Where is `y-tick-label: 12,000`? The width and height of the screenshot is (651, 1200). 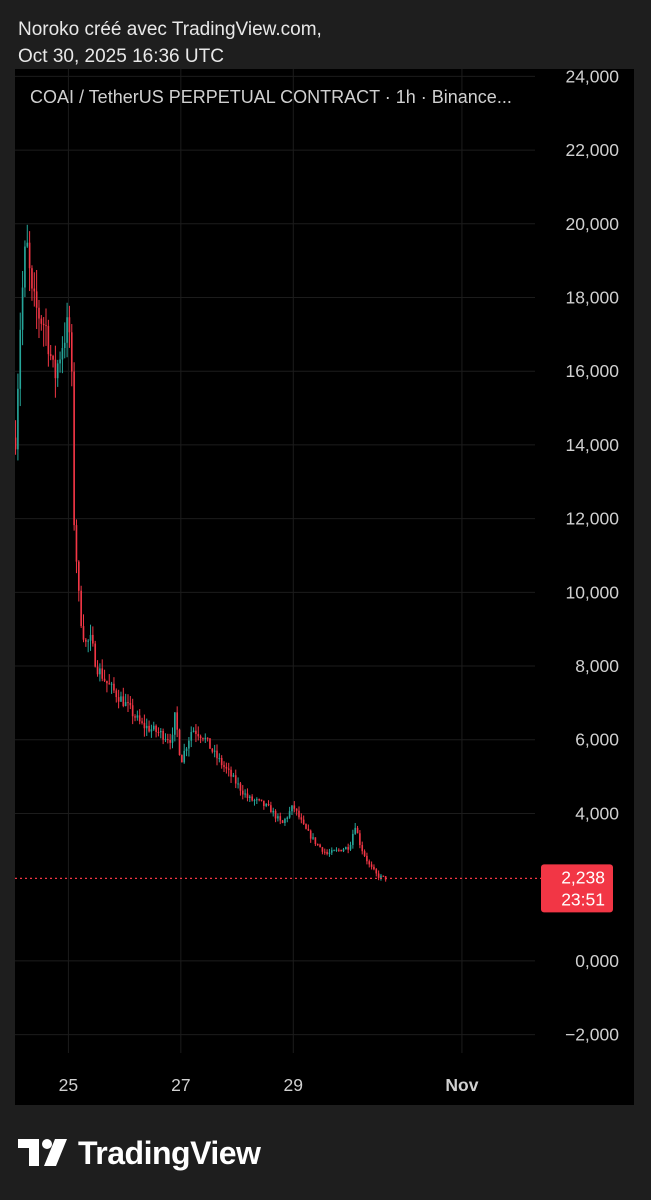 y-tick-label: 12,000 is located at coordinates (592, 519).